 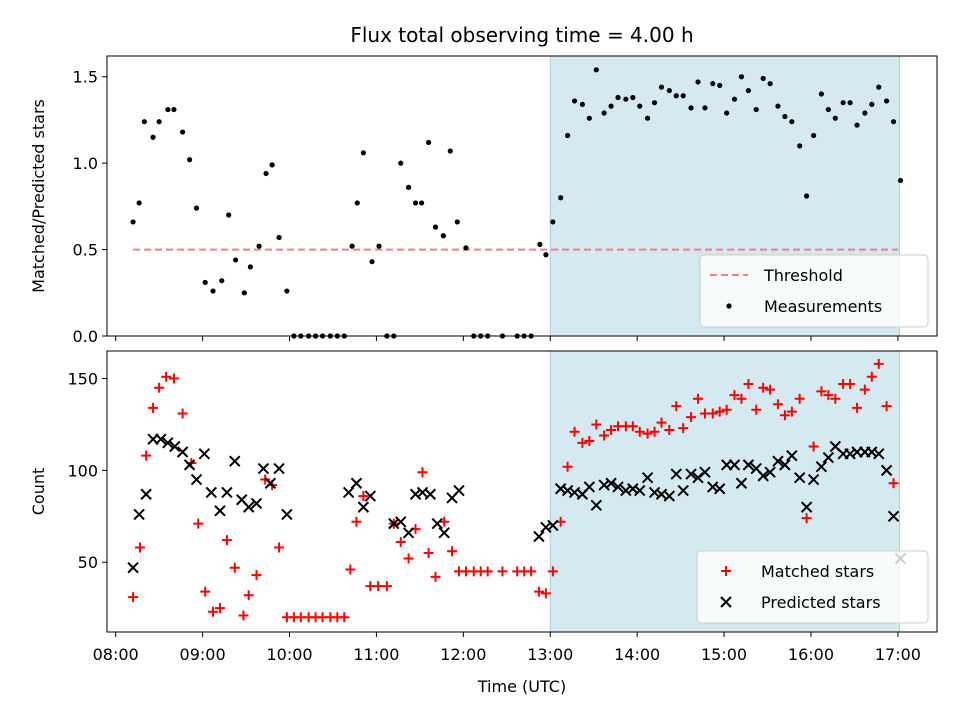 What do you see at coordinates (637, 654) in the screenshot?
I see `x-tick-label: 14:00` at bounding box center [637, 654].